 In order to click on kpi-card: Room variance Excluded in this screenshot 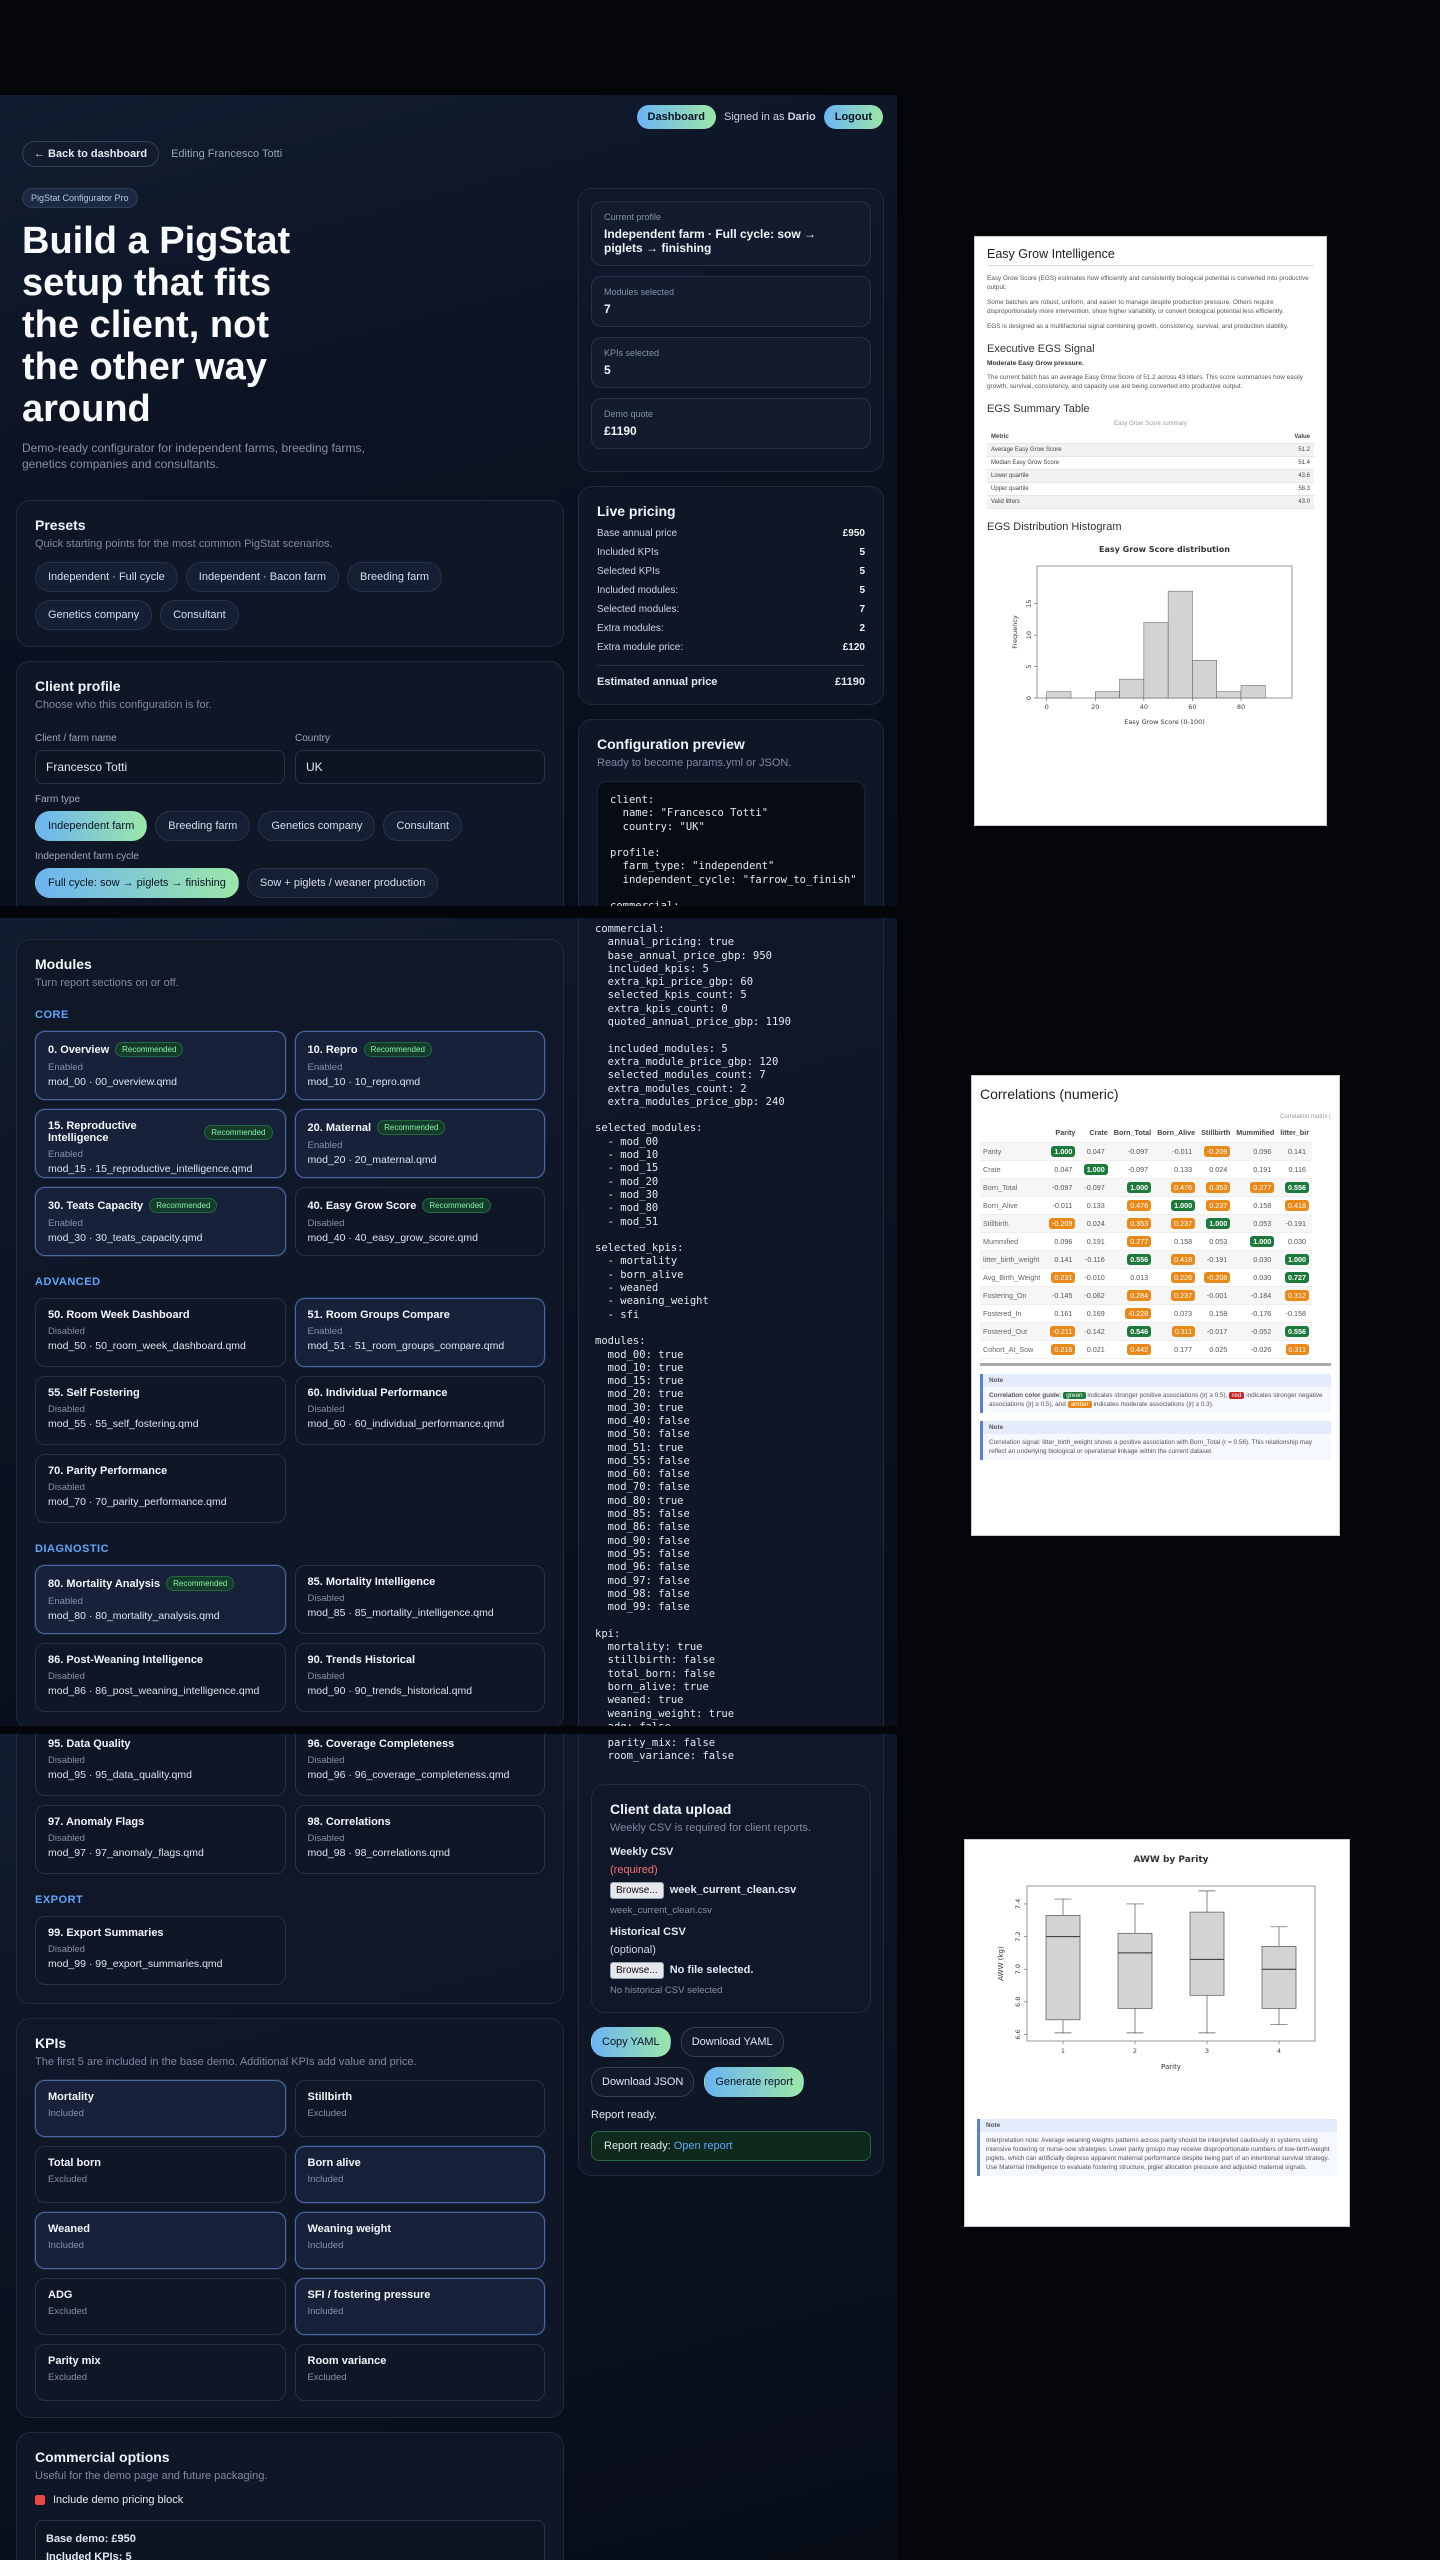, I will do `click(419, 2372)`.